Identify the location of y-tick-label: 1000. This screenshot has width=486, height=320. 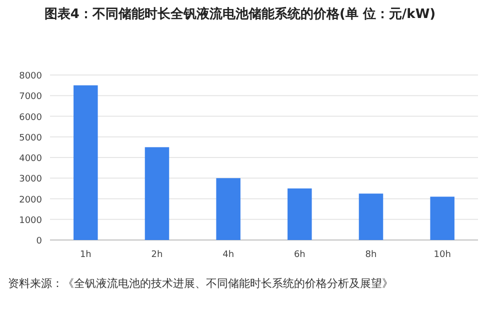
(30, 221).